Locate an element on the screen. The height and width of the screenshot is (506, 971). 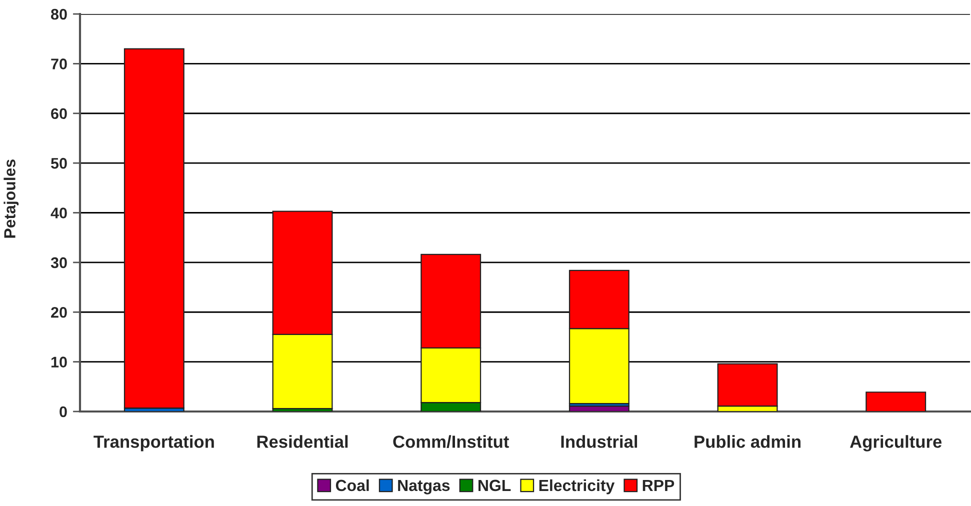
x-tick-label: Agriculture is located at coordinates (896, 443).